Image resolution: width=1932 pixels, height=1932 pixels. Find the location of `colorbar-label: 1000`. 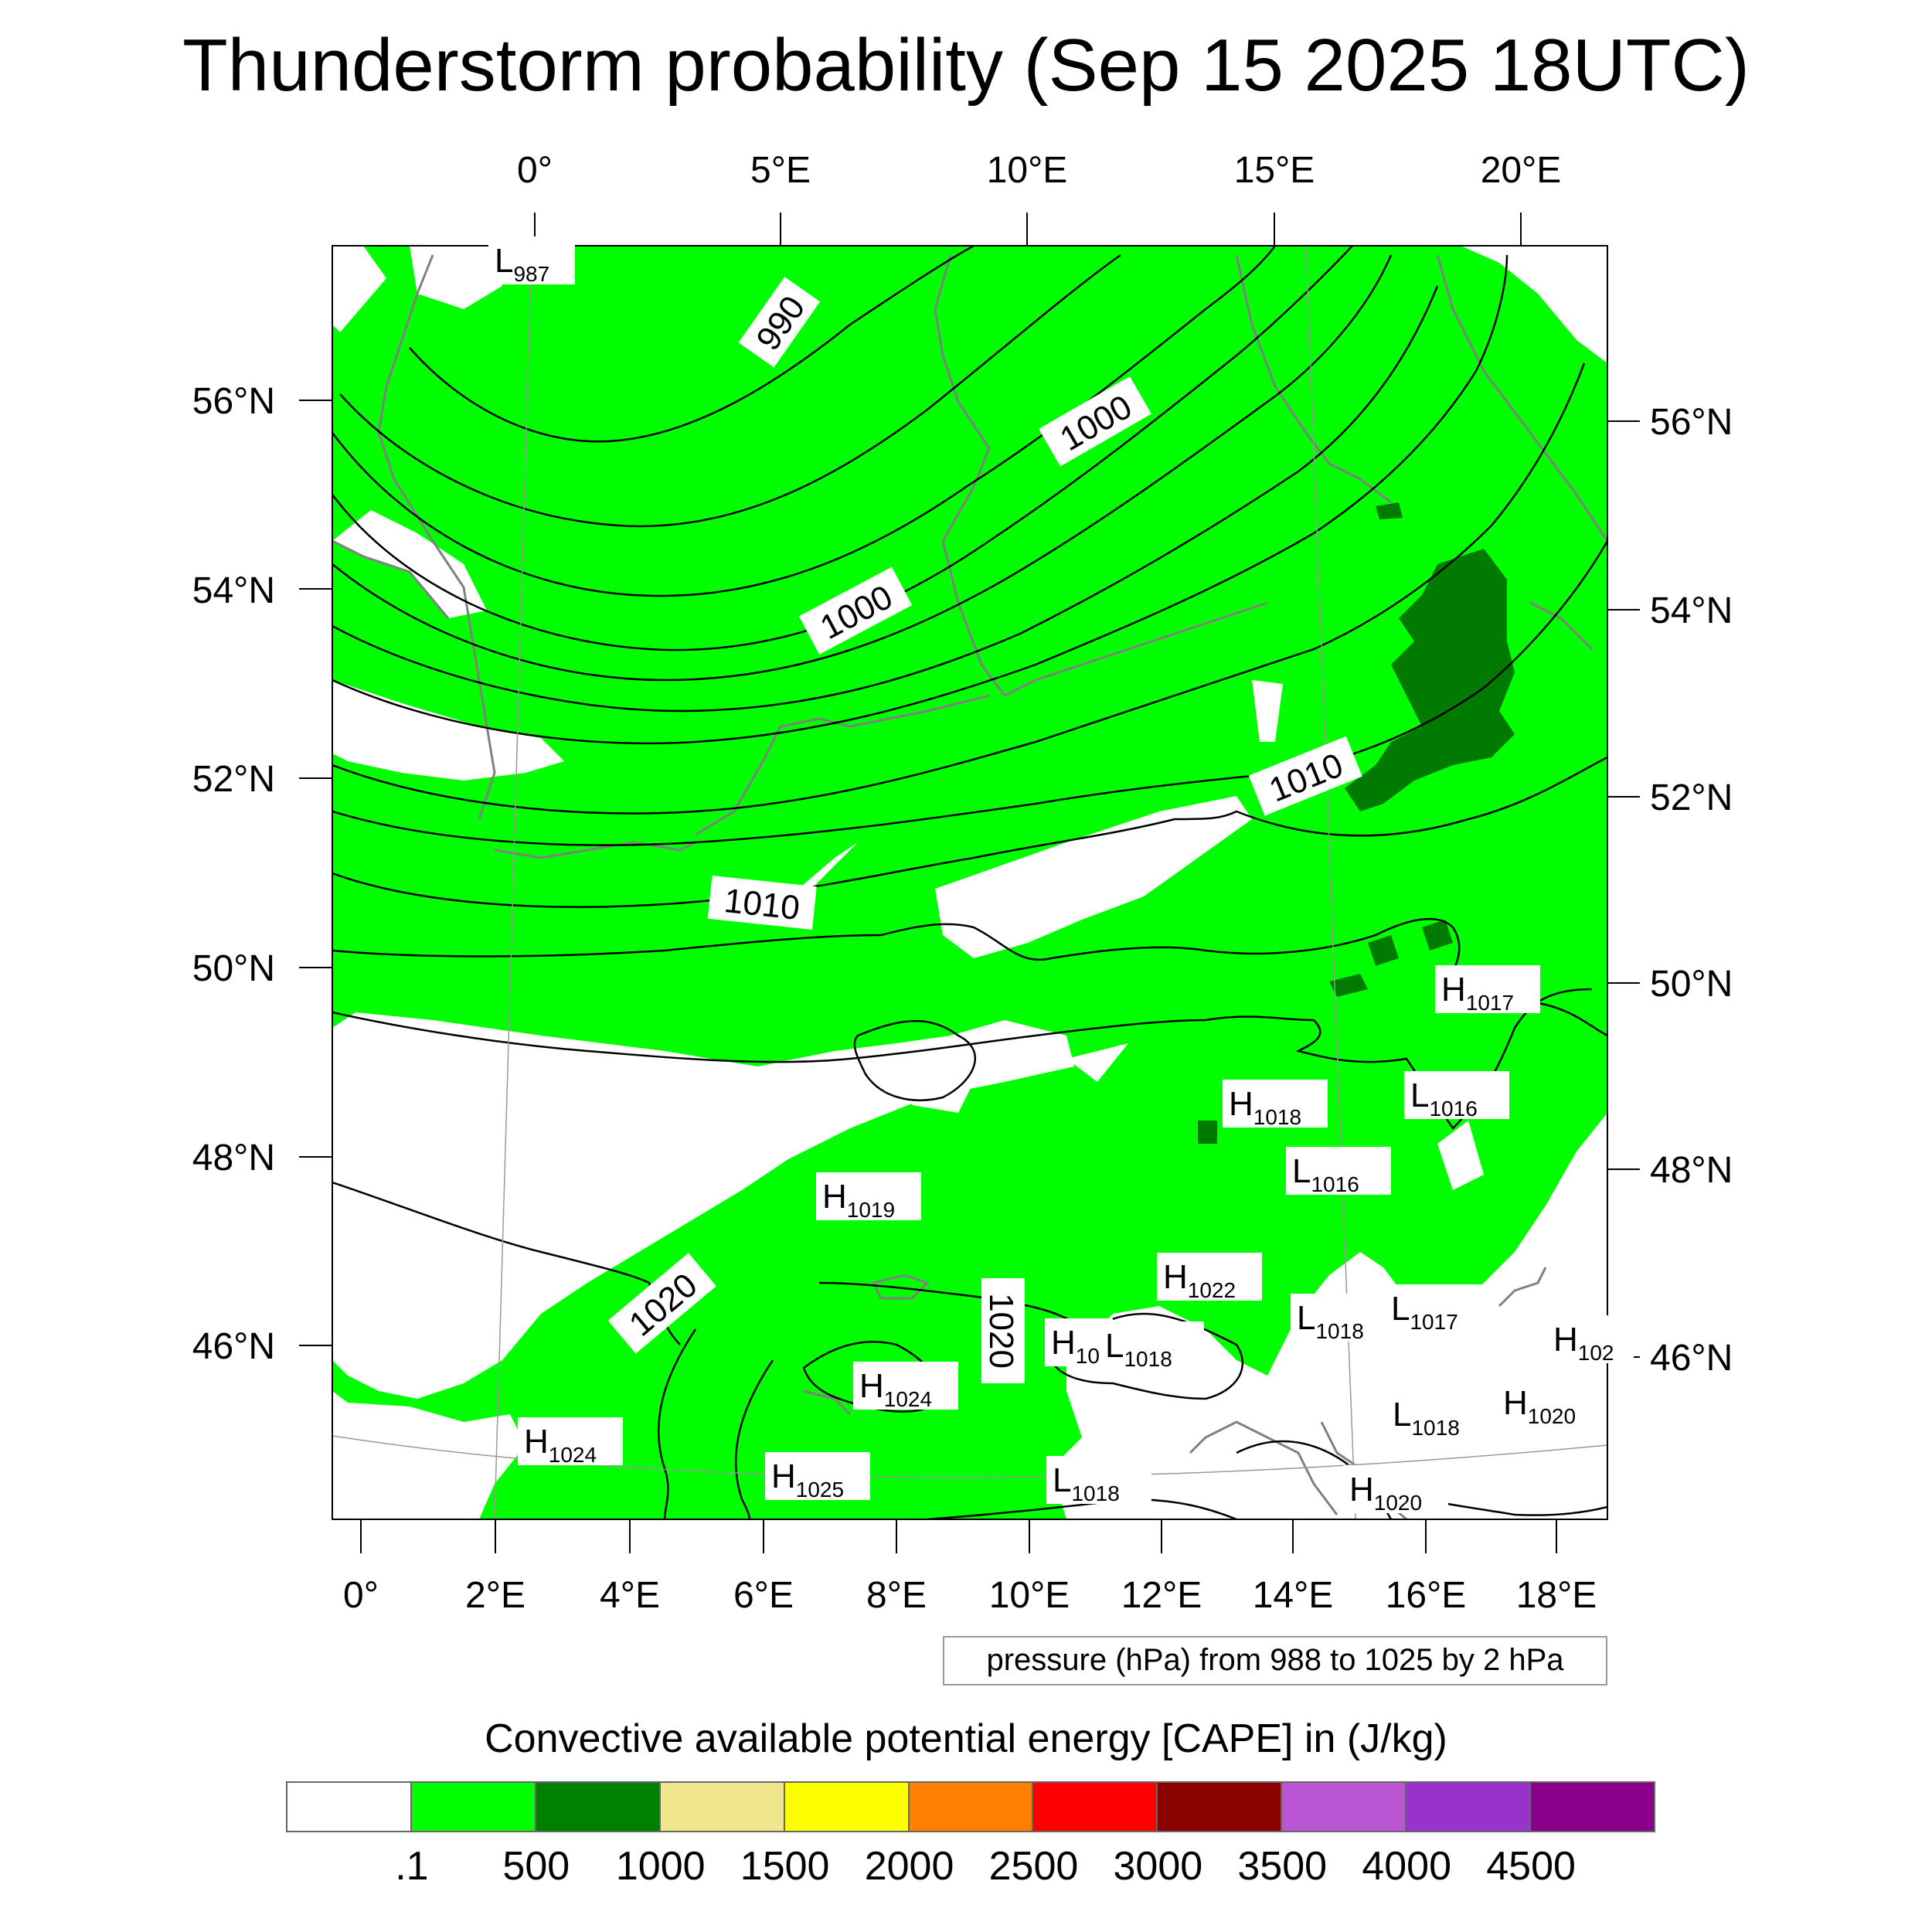

colorbar-label: 1000 is located at coordinates (660, 1867).